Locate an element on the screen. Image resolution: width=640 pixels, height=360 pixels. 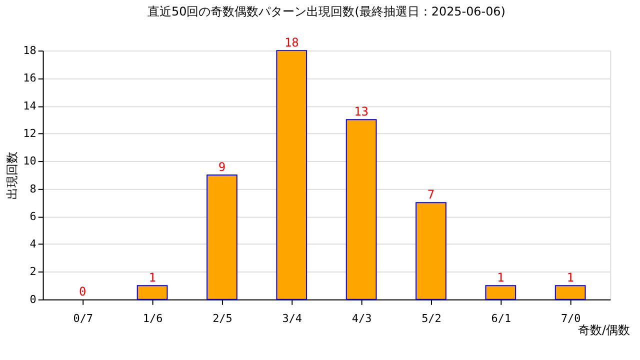
x-tick-label: 5/2 is located at coordinates (432, 318).